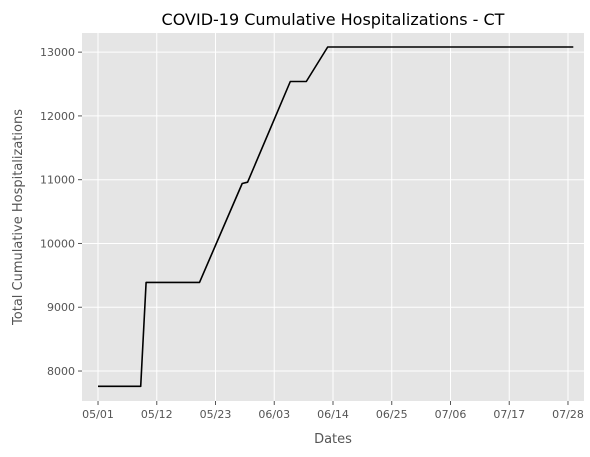 This screenshot has width=590, height=457. What do you see at coordinates (98, 414) in the screenshot?
I see `x-tick-label: 05/01` at bounding box center [98, 414].